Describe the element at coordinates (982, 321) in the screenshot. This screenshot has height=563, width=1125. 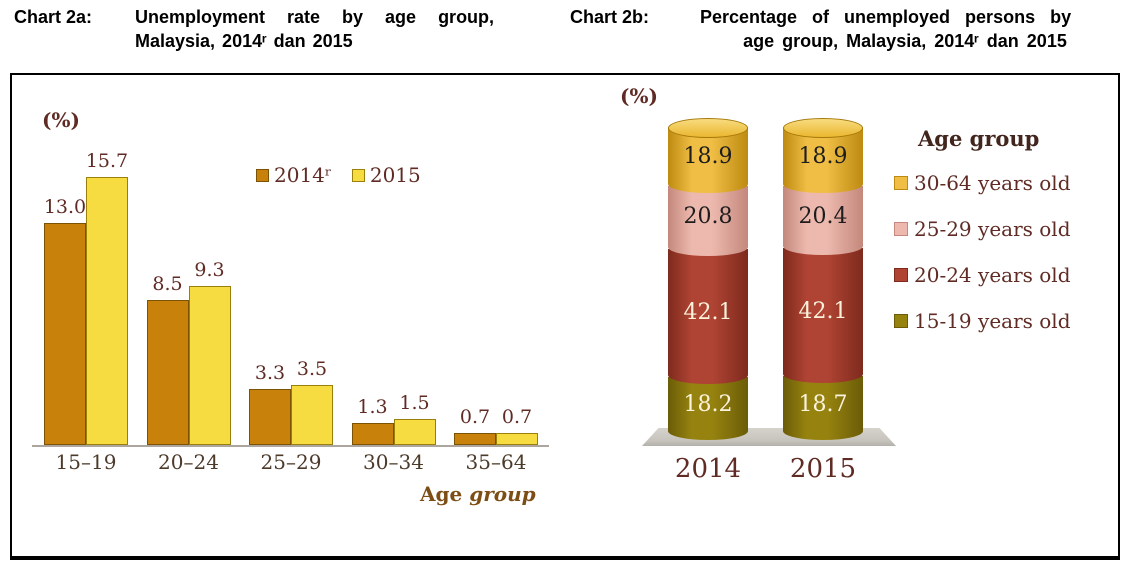
I see `legend-item-15-19: 15-19 years old` at that location.